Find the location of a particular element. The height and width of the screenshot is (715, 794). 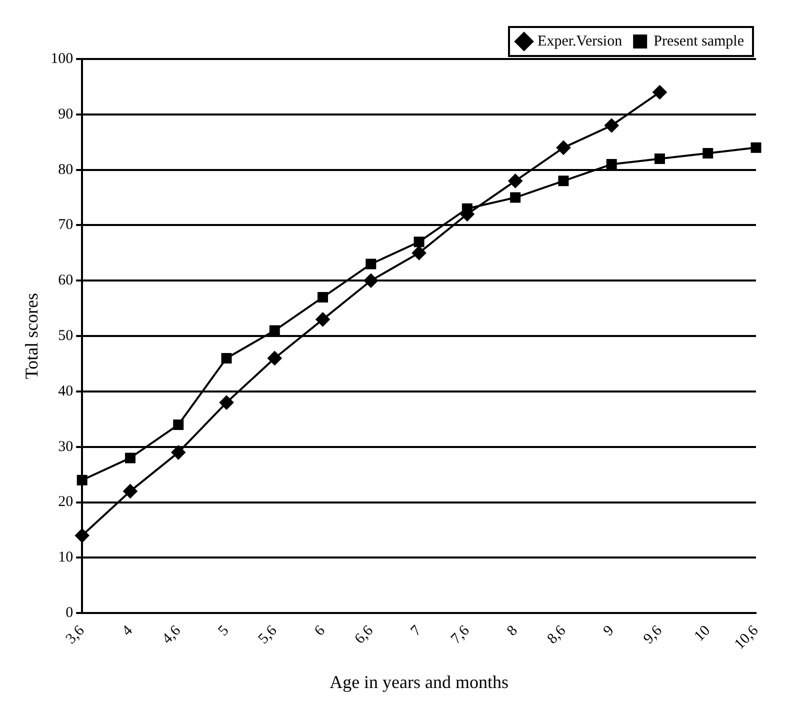

x-tick-label: 9,6 is located at coordinates (653, 635).